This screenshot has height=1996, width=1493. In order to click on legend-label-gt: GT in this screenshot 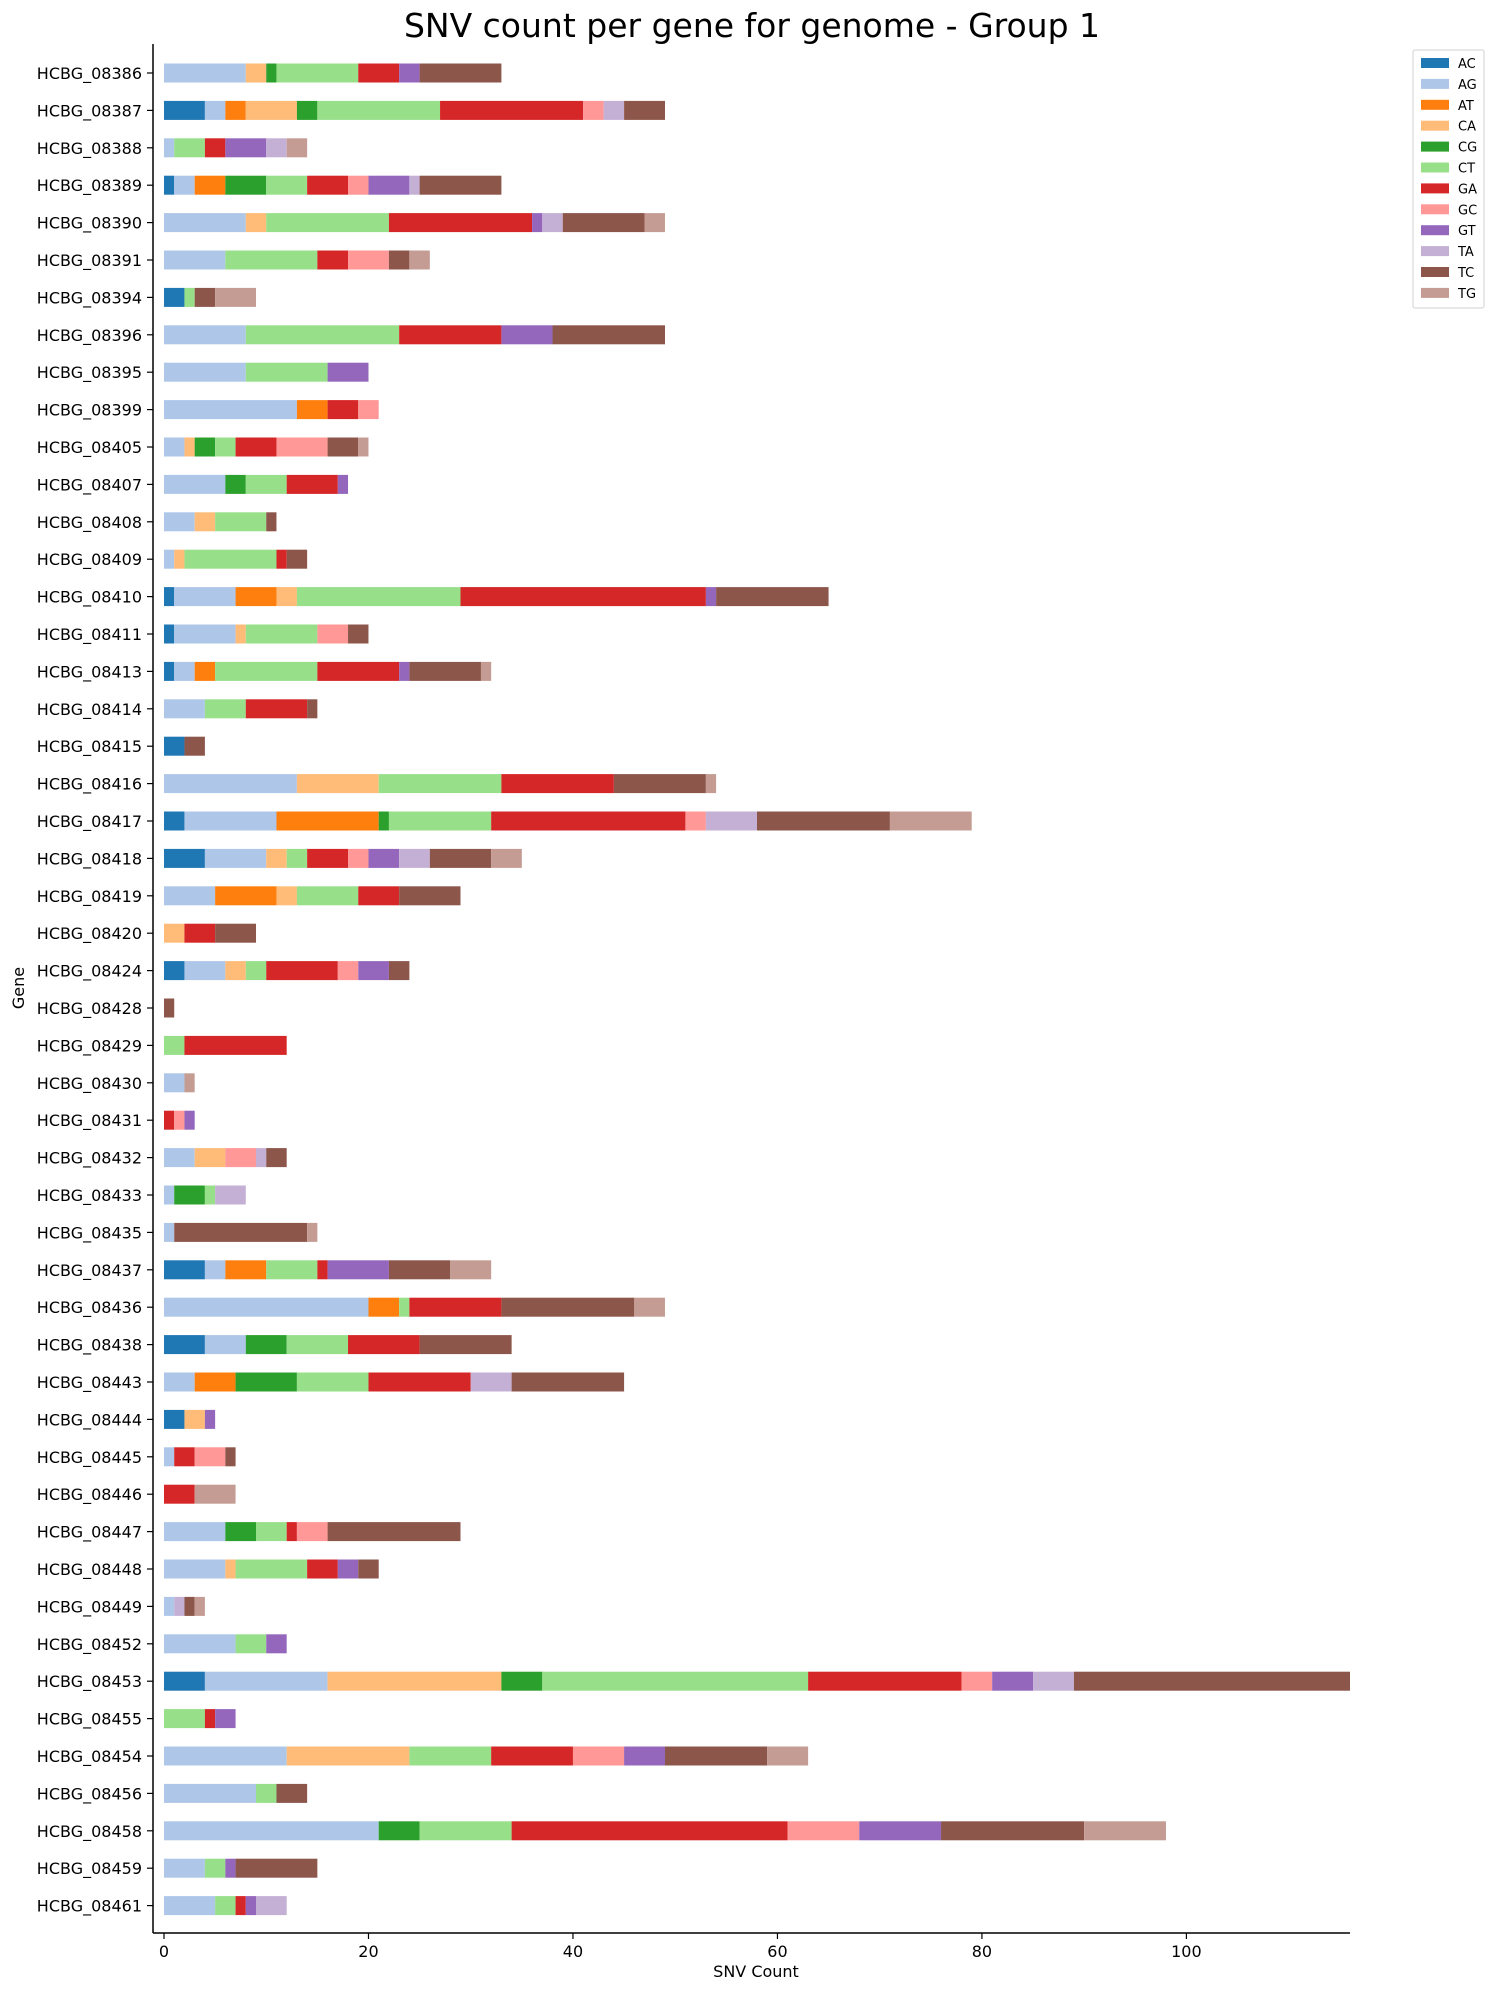, I will do `click(1467, 231)`.